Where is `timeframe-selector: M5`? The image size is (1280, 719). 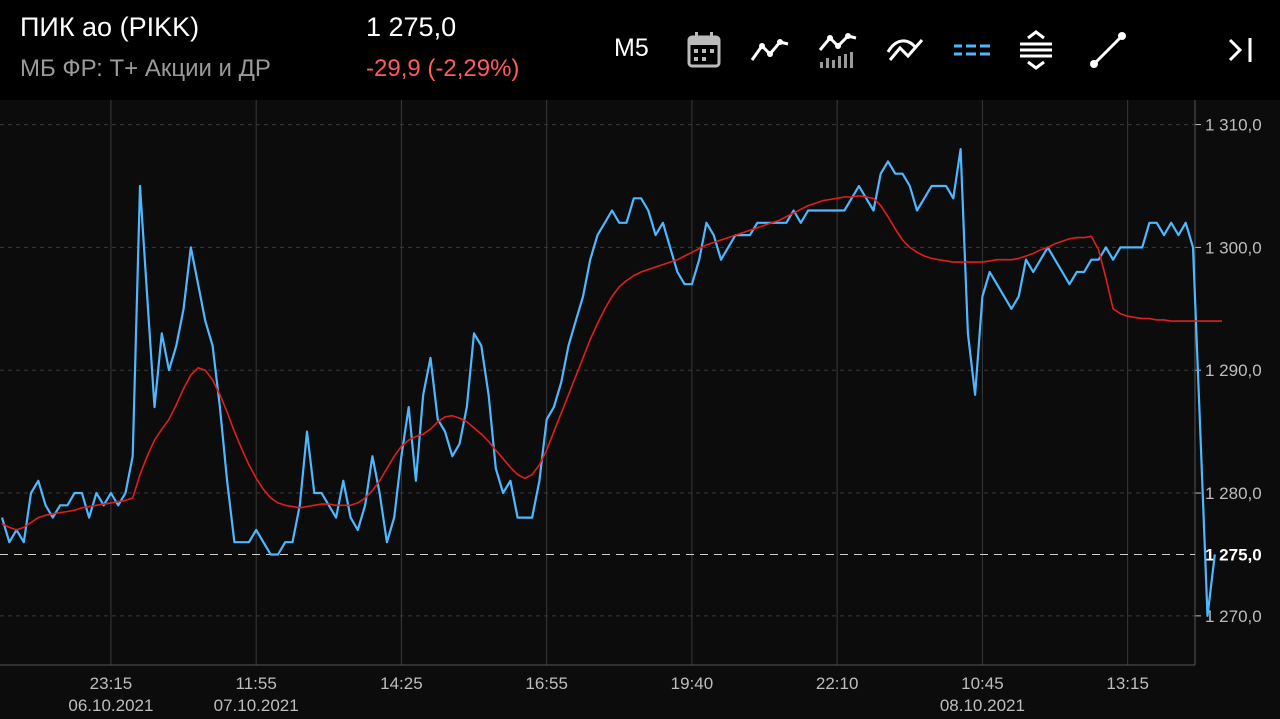 timeframe-selector: M5 is located at coordinates (631, 48).